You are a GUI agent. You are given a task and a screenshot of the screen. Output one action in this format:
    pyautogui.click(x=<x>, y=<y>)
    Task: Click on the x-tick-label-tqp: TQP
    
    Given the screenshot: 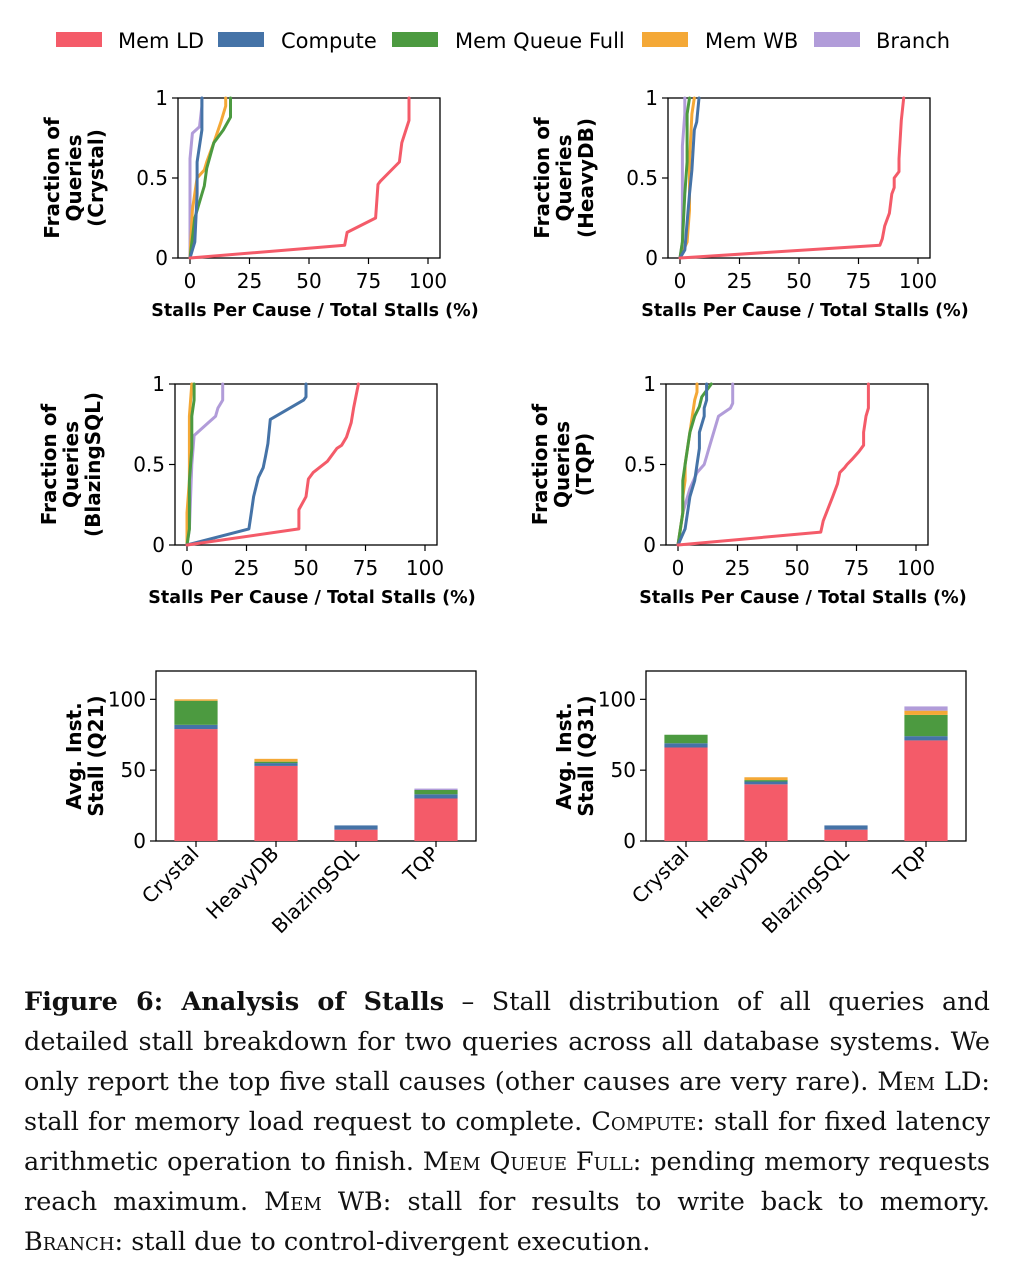 What is the action you would take?
    pyautogui.click(x=421, y=865)
    